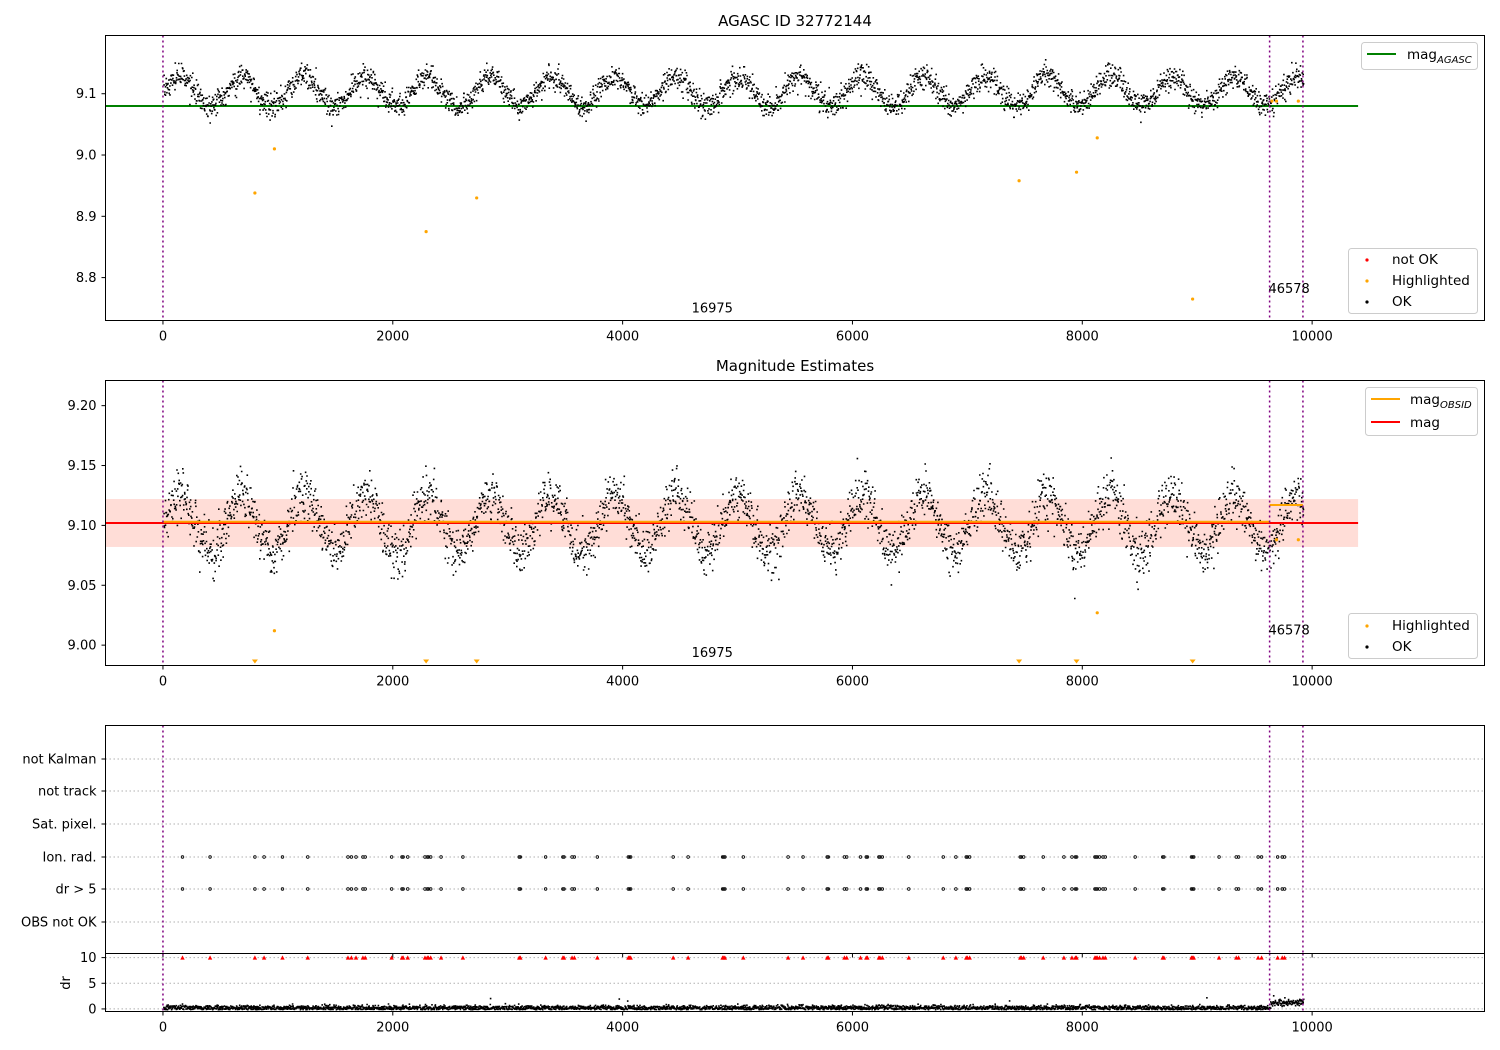  Describe the element at coordinates (86, 94) in the screenshot. I see `y-tick-label: 9.1` at that location.